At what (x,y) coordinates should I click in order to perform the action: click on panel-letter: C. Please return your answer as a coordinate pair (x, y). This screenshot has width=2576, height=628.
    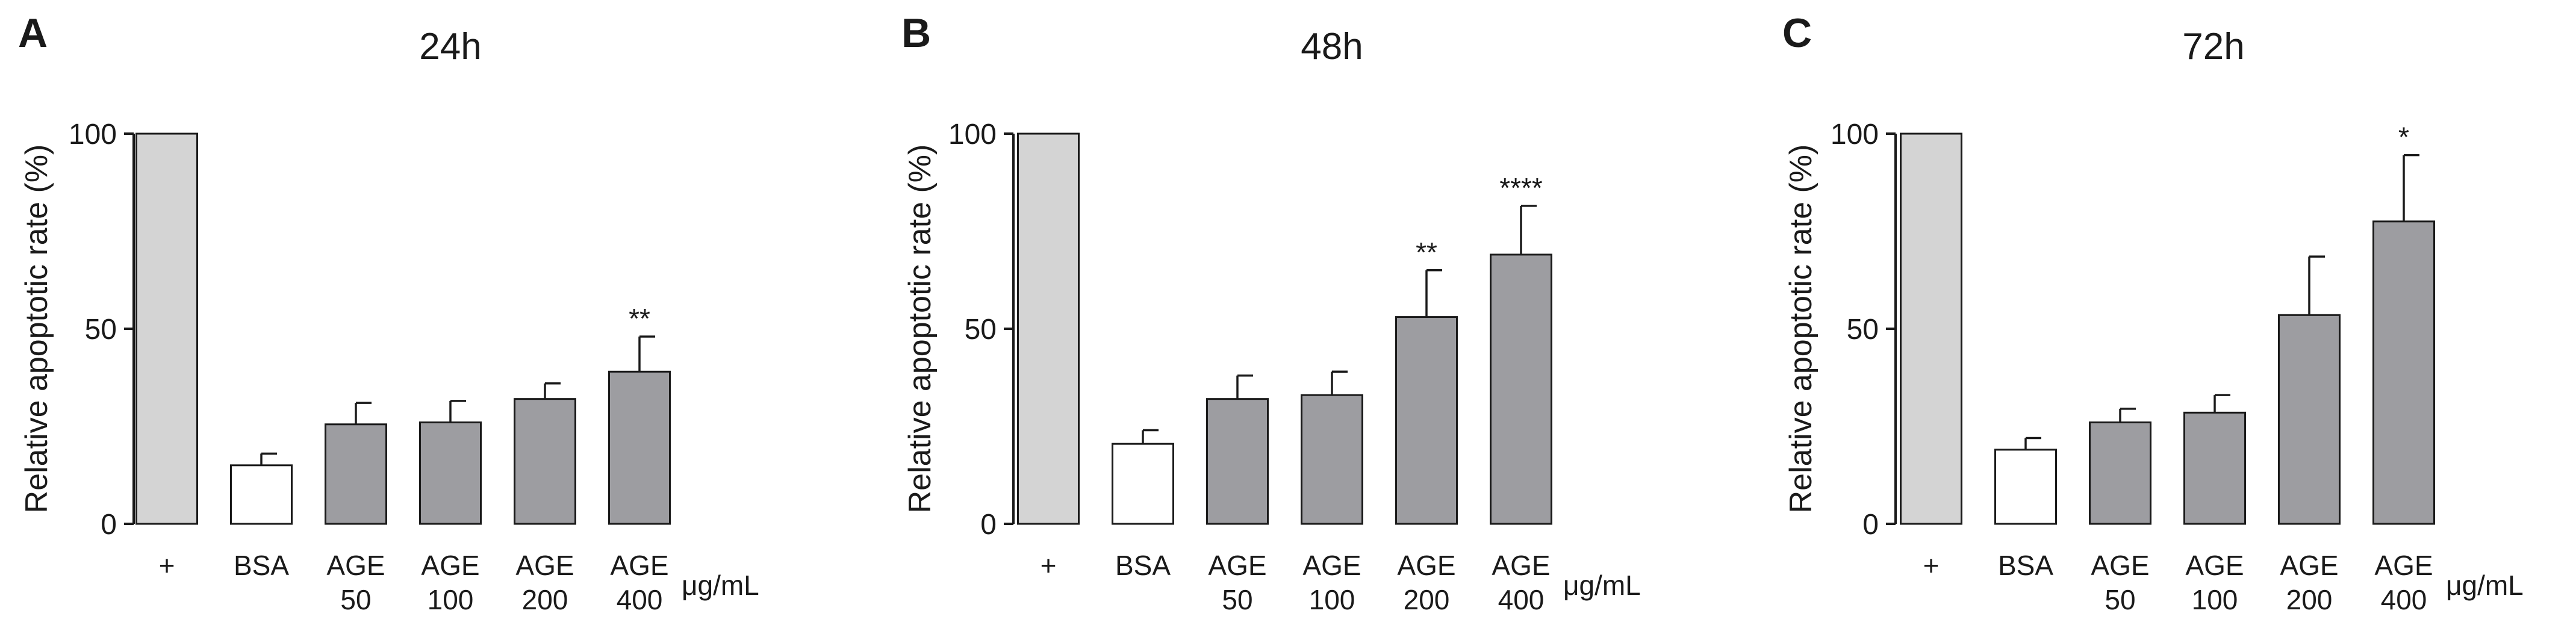
    Looking at the image, I should click on (1797, 33).